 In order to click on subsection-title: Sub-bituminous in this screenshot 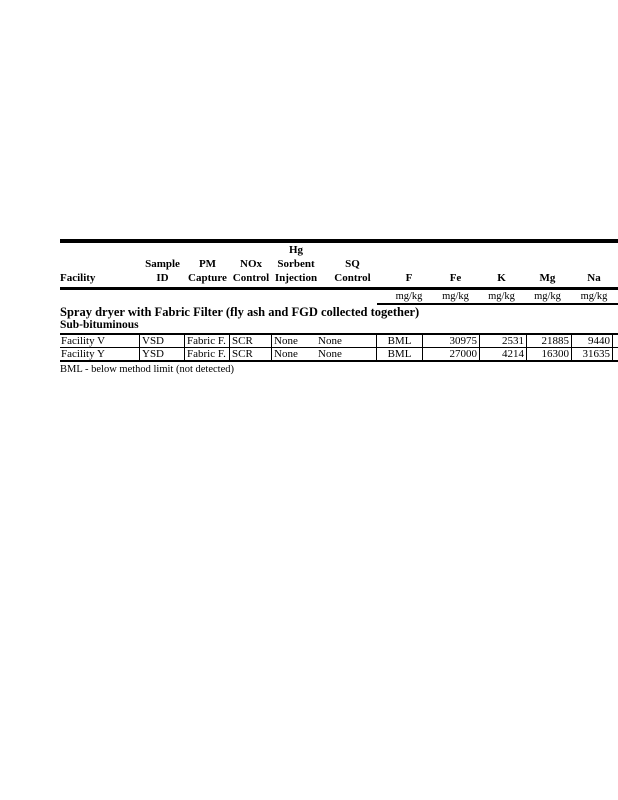, I will do `click(99, 325)`.